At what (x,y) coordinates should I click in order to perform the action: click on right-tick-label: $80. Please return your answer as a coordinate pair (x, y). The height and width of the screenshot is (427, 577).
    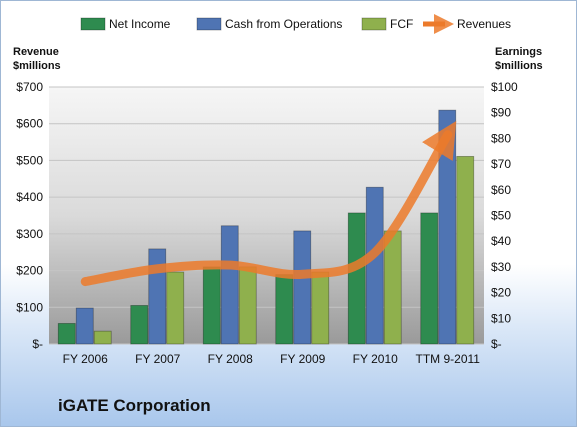
    Looking at the image, I should click on (501, 138).